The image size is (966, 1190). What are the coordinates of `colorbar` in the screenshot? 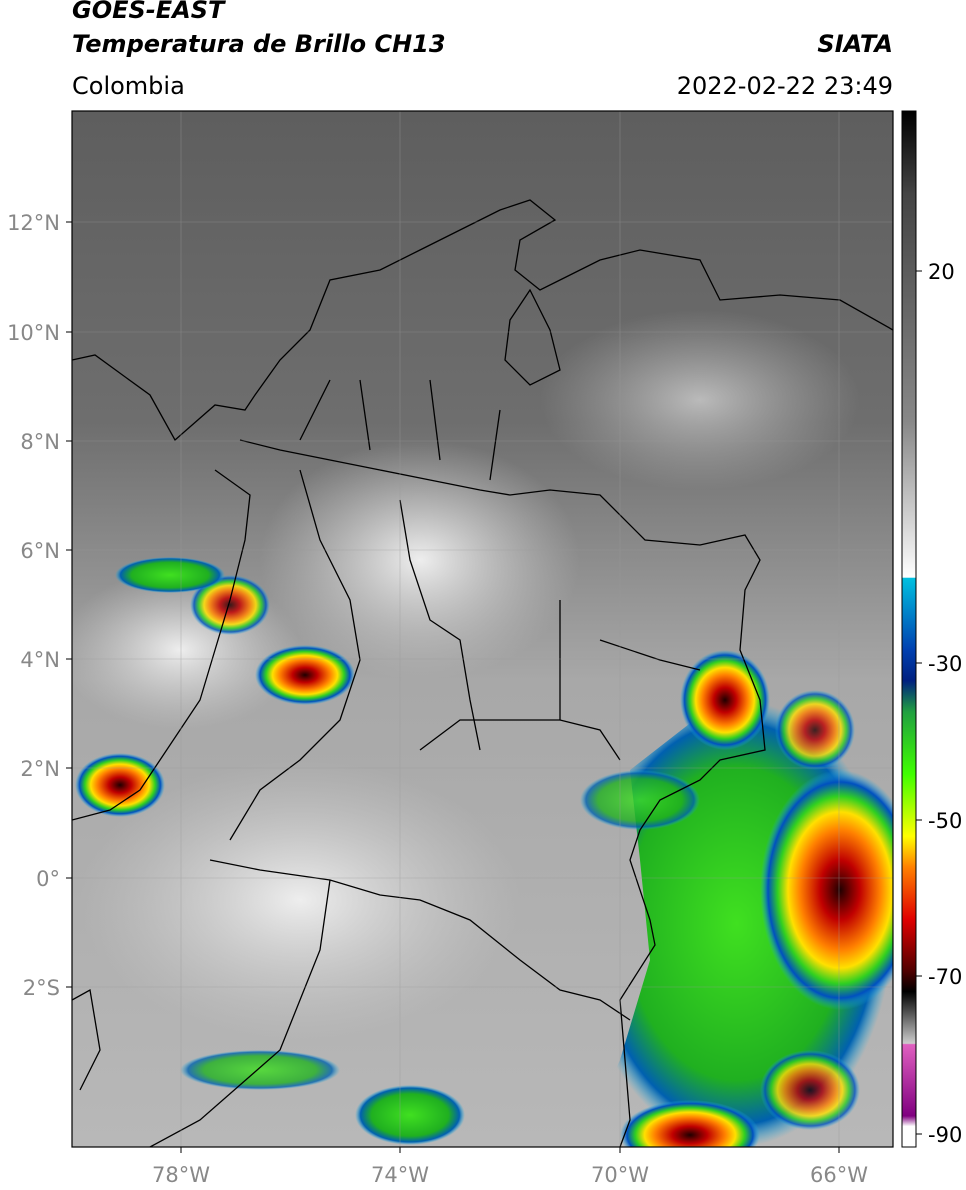 It's located at (909, 629).